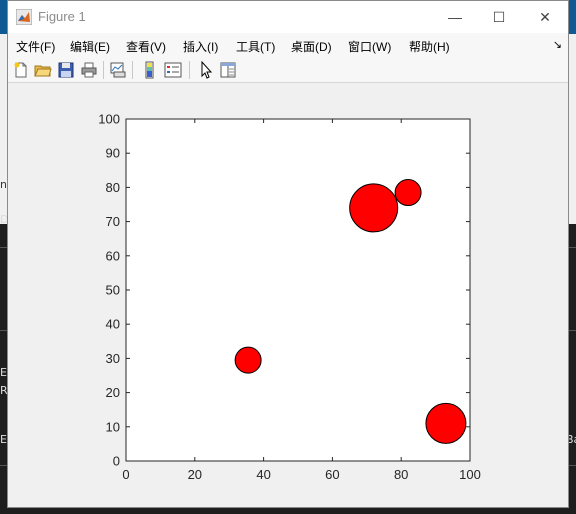 The image size is (576, 514). I want to click on x-tick-label: 80, so click(401, 474).